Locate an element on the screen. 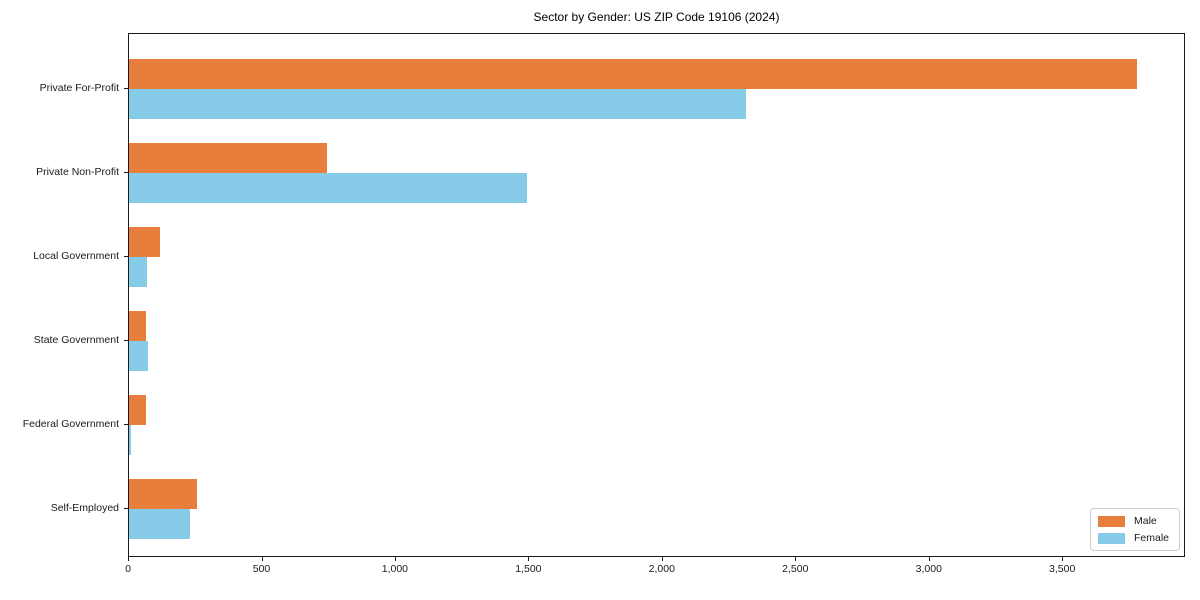  xtick-label-500: 500 is located at coordinates (261, 569).